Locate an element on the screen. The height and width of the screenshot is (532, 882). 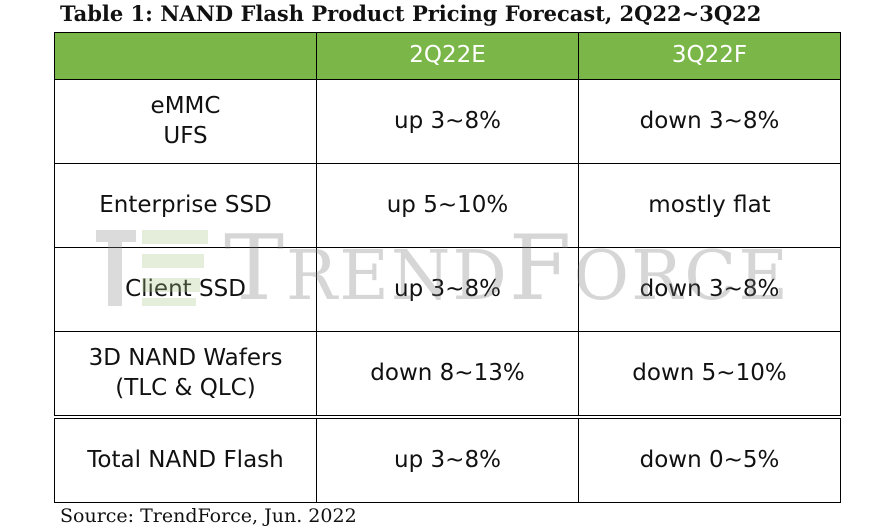
row-label: Total NAND Flash is located at coordinates (185, 459).